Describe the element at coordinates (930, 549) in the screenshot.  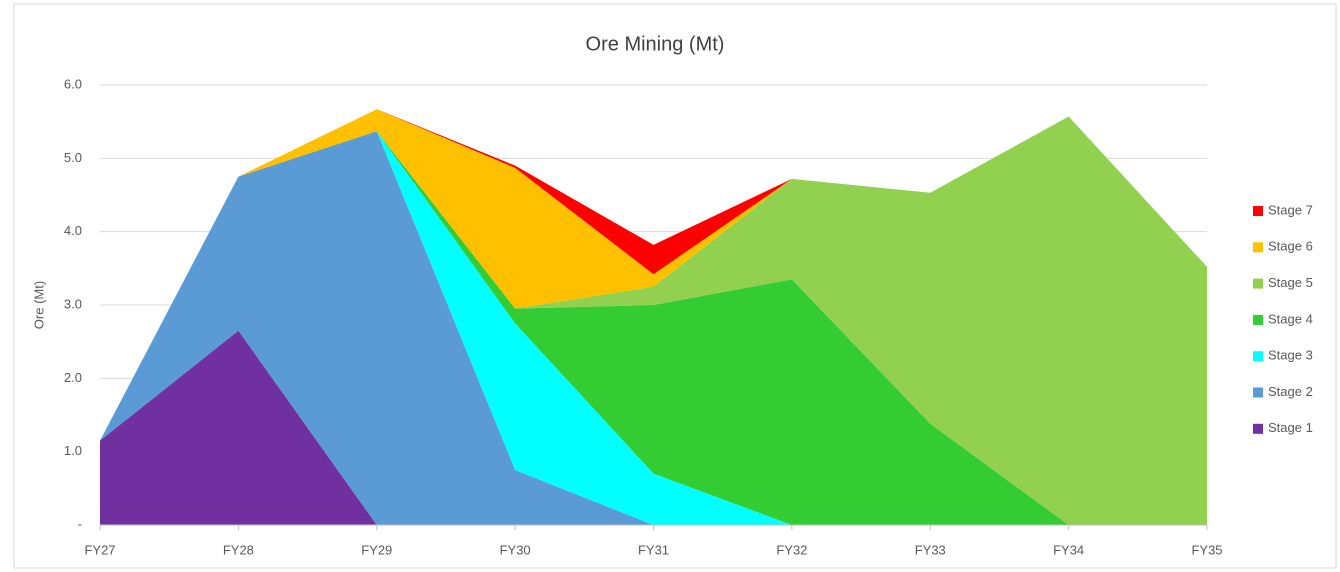
I see `x-tick-label: FY33` at that location.